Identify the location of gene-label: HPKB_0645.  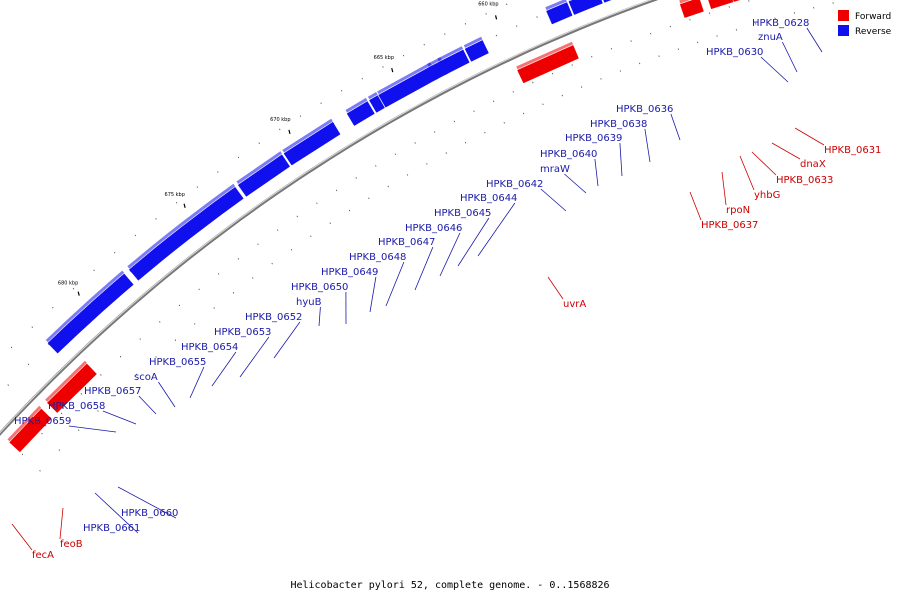
(462, 213).